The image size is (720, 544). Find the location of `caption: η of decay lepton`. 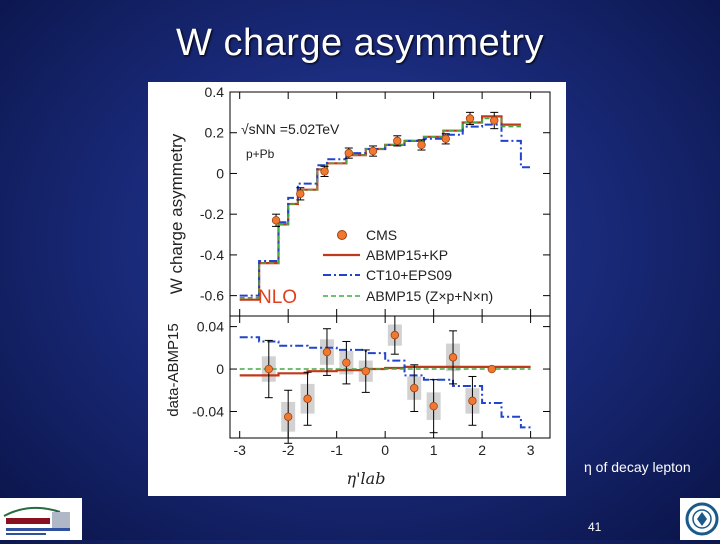

caption: η of decay lepton is located at coordinates (637, 467).